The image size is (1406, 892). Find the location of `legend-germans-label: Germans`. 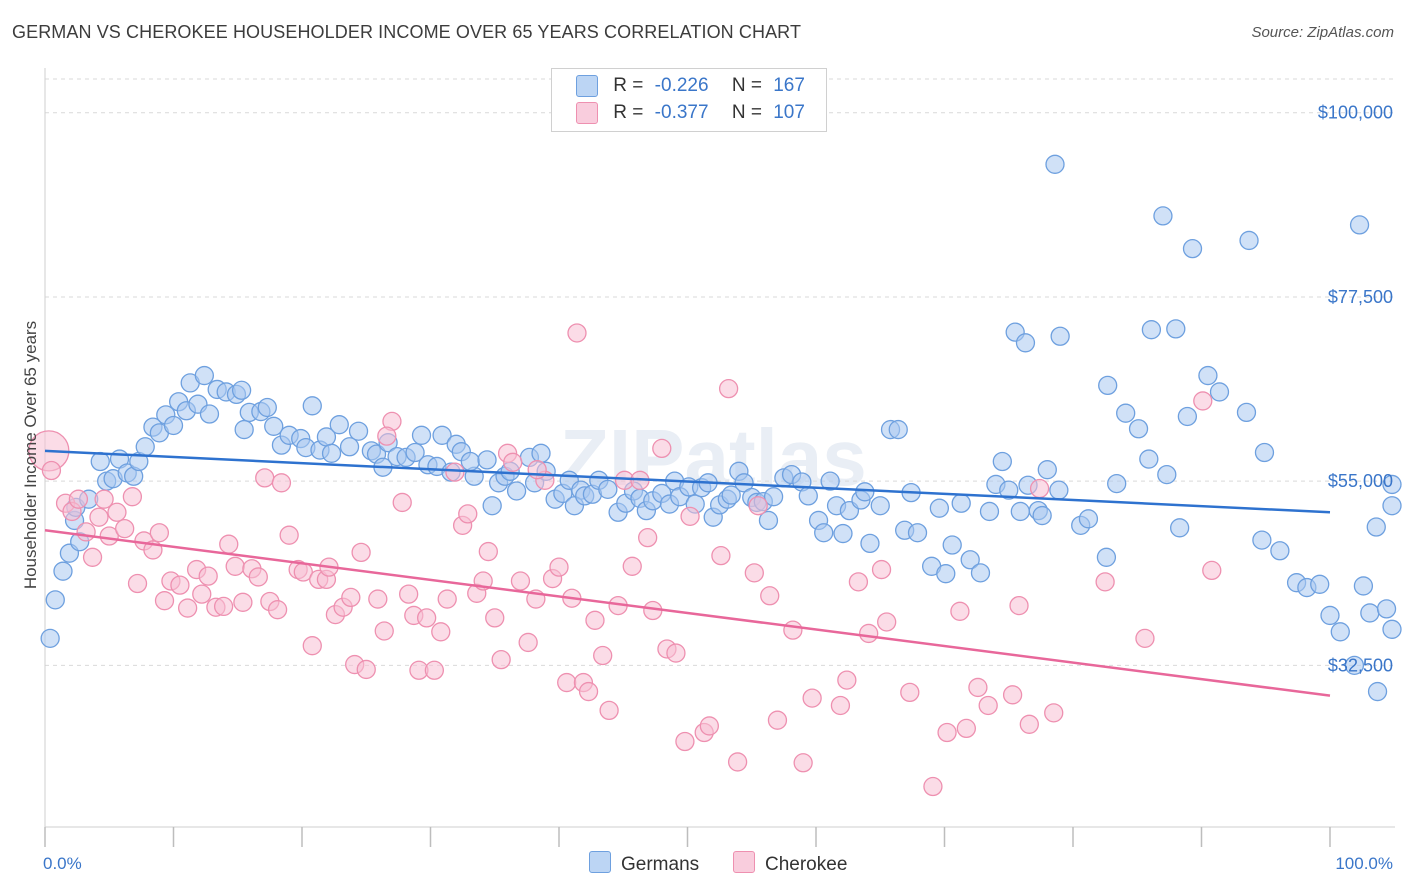

legend-germans-label: Germans is located at coordinates (660, 864).